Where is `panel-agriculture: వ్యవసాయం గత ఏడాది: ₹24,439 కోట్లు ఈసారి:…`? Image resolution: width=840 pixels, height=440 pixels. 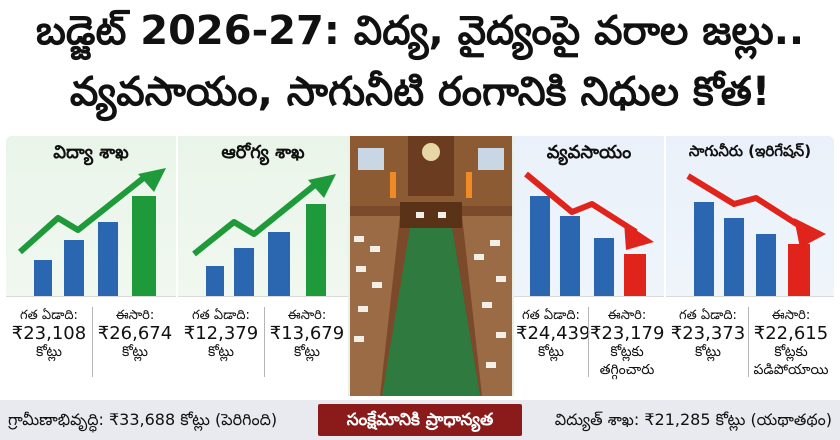
panel-agriculture: వ్యవసాయం గత ఏడాది: ₹24,439 కోట్లు ఈసారి:… is located at coordinates (589, 266).